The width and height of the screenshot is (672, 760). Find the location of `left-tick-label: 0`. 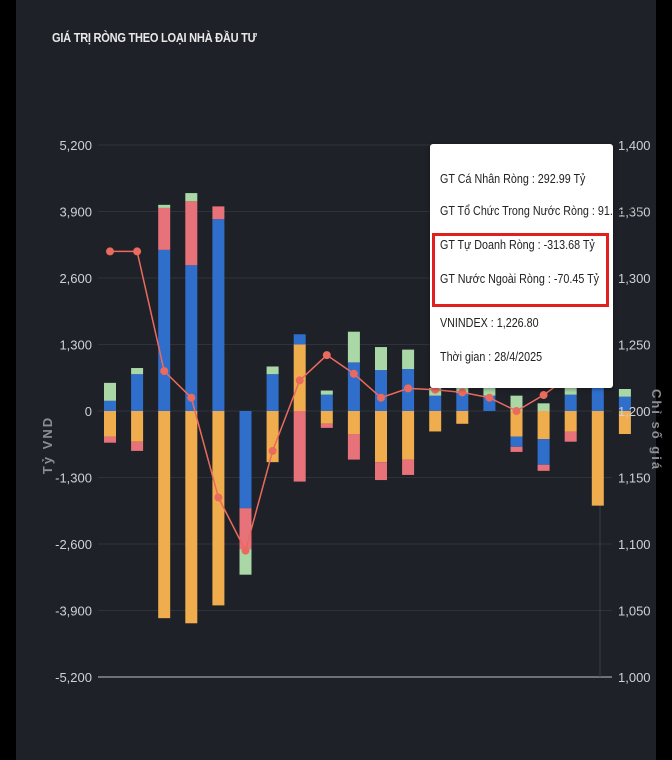

left-tick-label: 0 is located at coordinates (88, 411).